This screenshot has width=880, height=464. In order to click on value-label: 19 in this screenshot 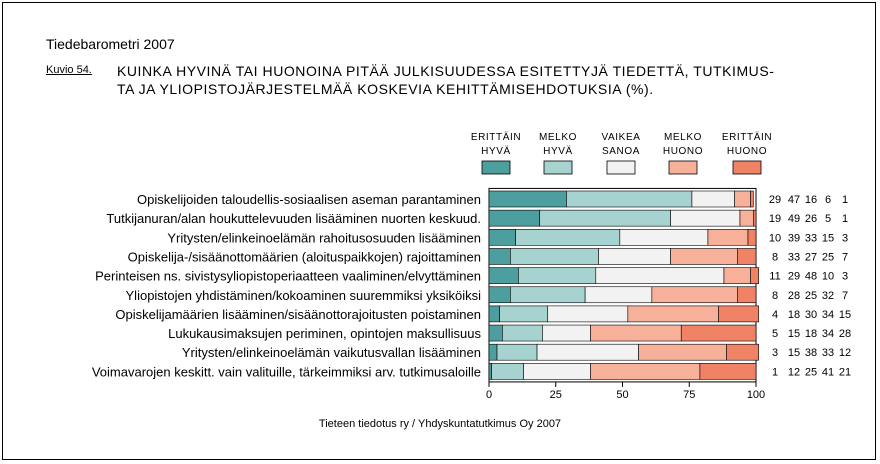, I will do `click(775, 219)`.